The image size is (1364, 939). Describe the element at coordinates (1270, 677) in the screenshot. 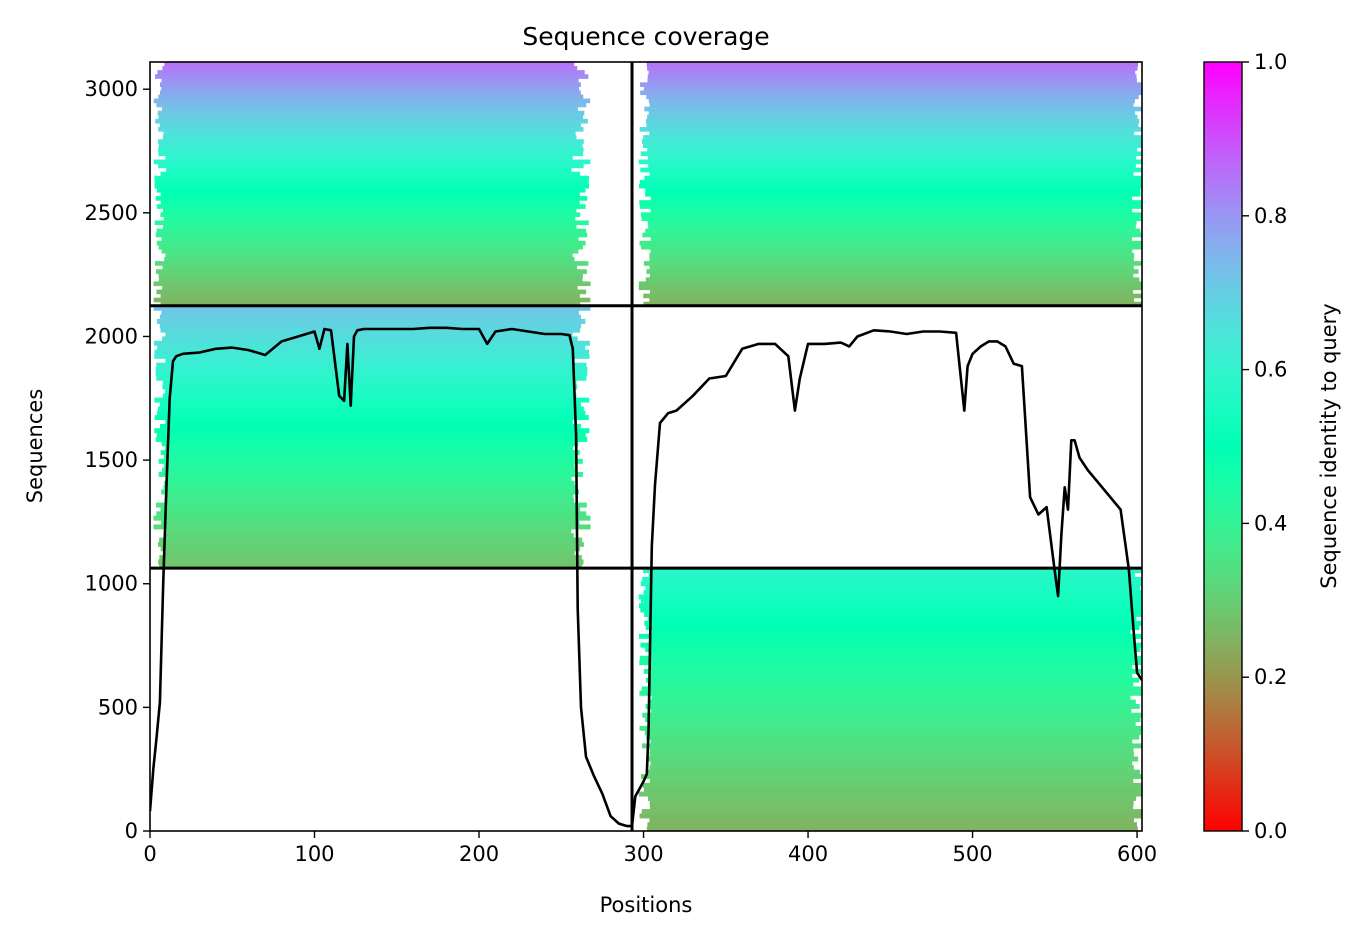

I see `colorbar-tick-label: 0.2` at that location.